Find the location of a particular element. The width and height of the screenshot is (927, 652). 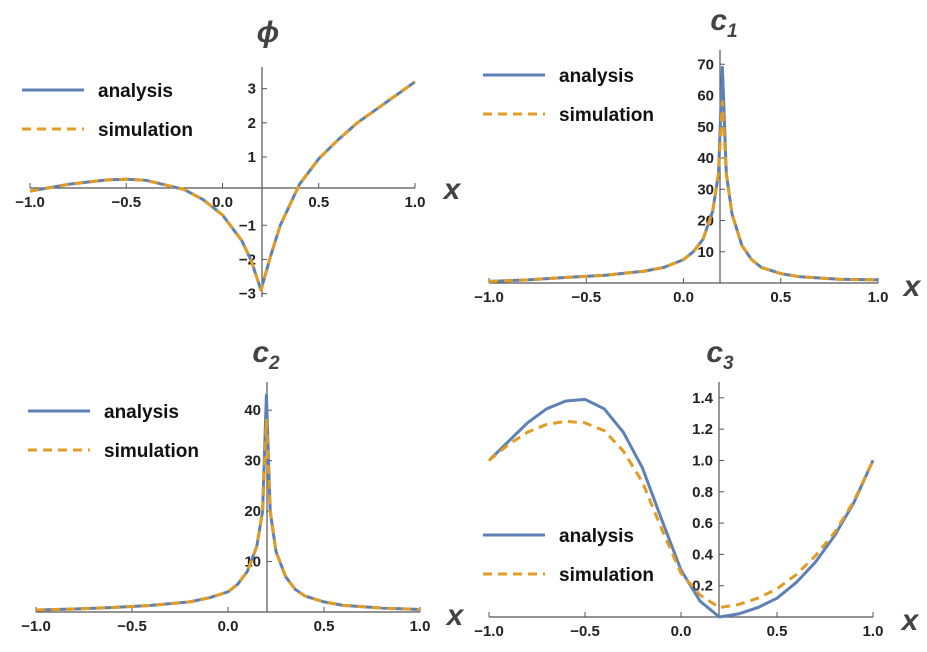

chart-title-main: ϕ is located at coordinates (268, 32).